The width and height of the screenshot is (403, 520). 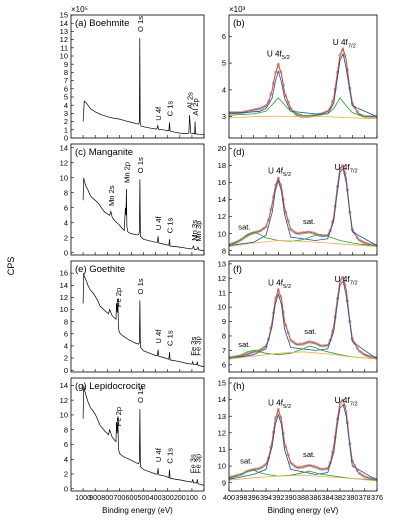 What do you see at coordinates (204, 497) in the screenshot?
I see `x-tick-label: 0` at bounding box center [204, 497].